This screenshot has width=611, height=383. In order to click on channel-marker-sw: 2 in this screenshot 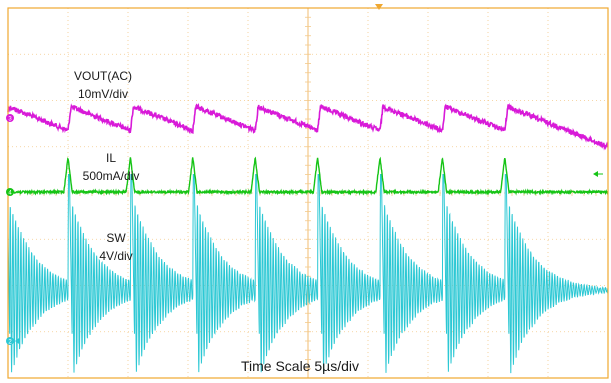, I will do `click(12, 341)`.